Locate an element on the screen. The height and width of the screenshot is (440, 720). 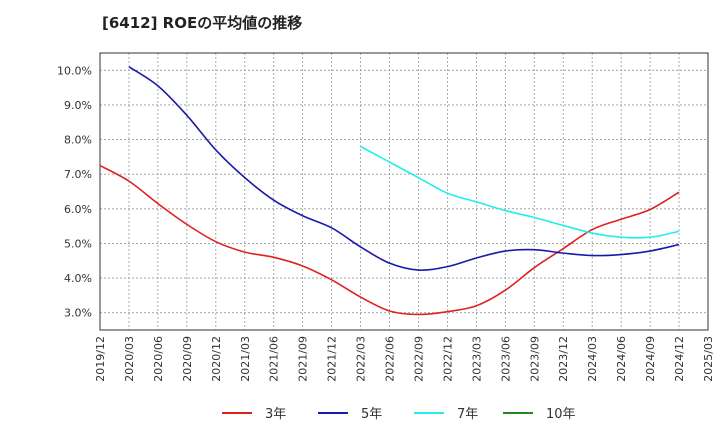
x-tick-label: 2020/06 is located at coordinates (158, 359).